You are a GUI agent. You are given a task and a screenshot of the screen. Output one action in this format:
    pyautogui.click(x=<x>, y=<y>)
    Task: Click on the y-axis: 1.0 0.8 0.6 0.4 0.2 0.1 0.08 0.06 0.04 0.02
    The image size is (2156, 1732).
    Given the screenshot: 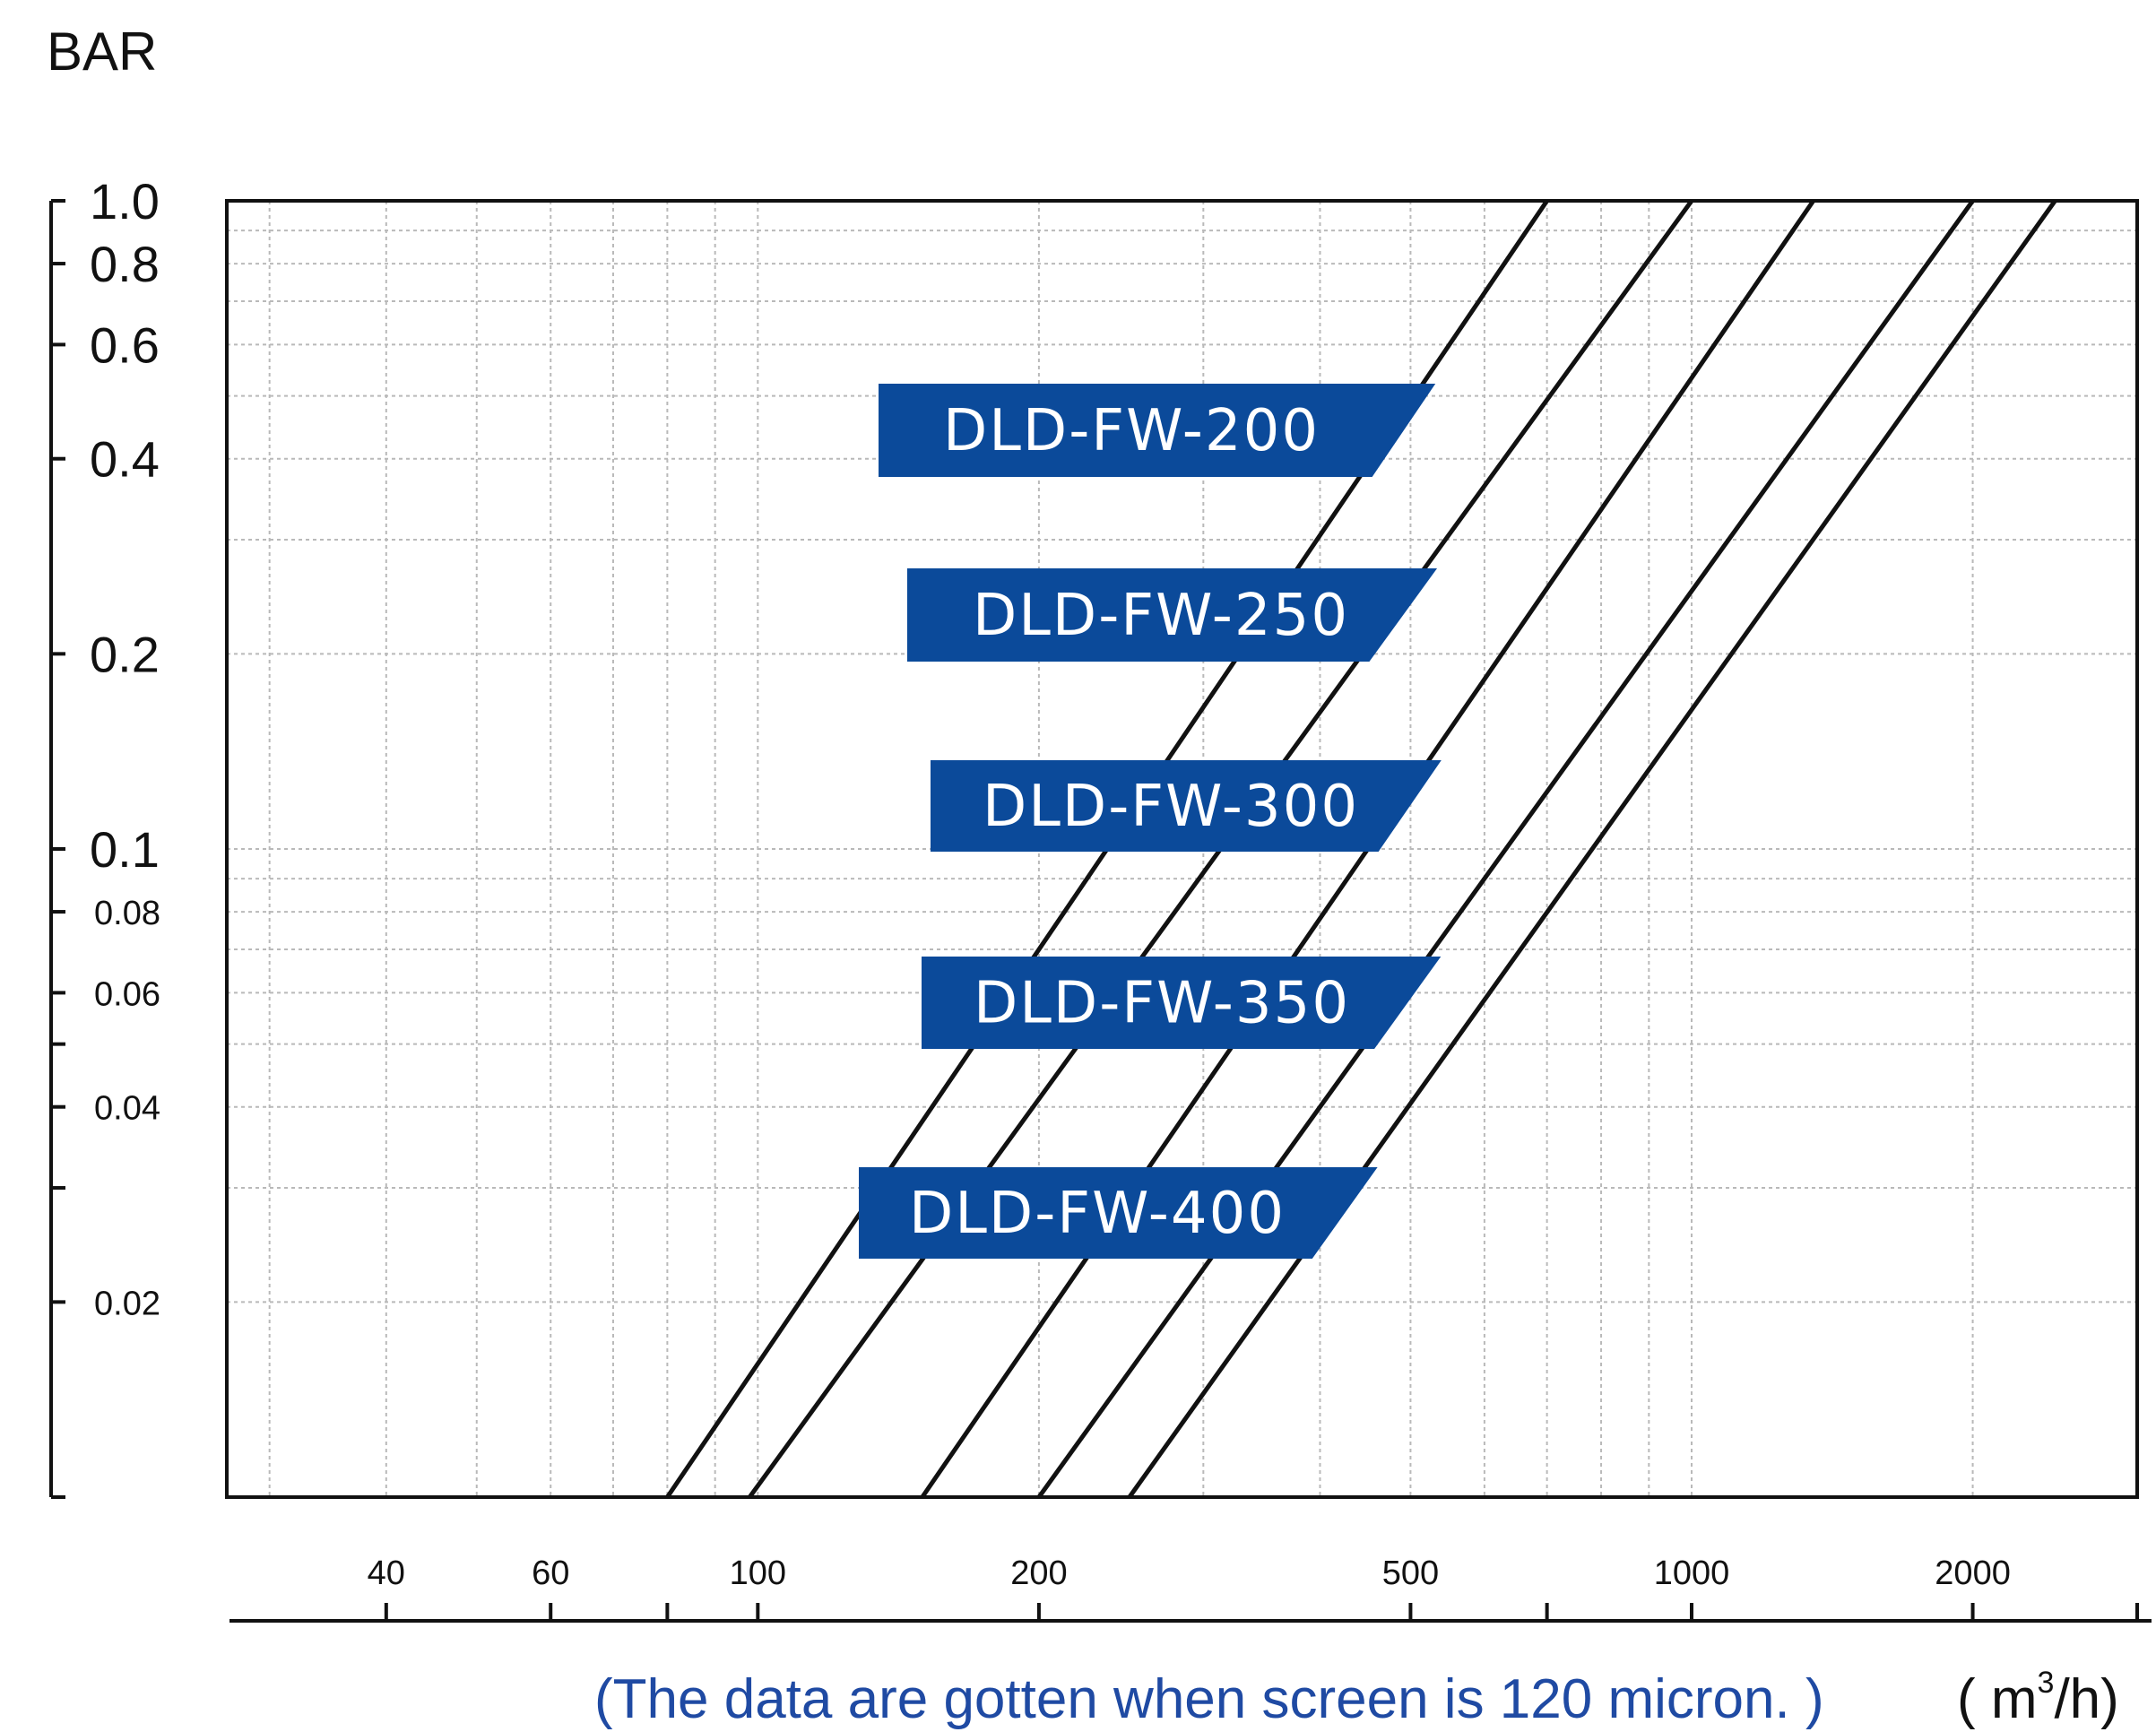 What is the action you would take?
    pyautogui.click(x=104, y=836)
    